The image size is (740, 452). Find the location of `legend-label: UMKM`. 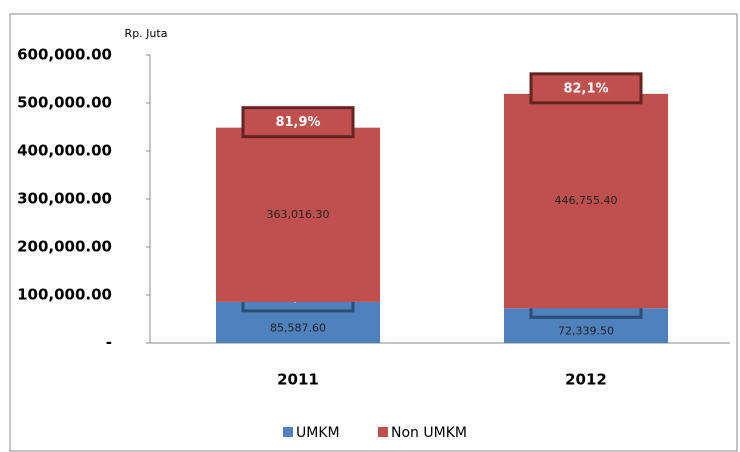

legend-label: UMKM is located at coordinates (318, 433).